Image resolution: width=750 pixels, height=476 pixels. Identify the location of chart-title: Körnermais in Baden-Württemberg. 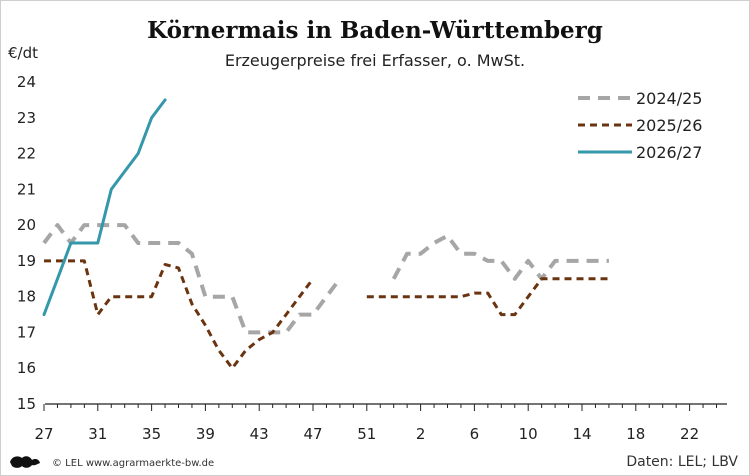
(375, 30).